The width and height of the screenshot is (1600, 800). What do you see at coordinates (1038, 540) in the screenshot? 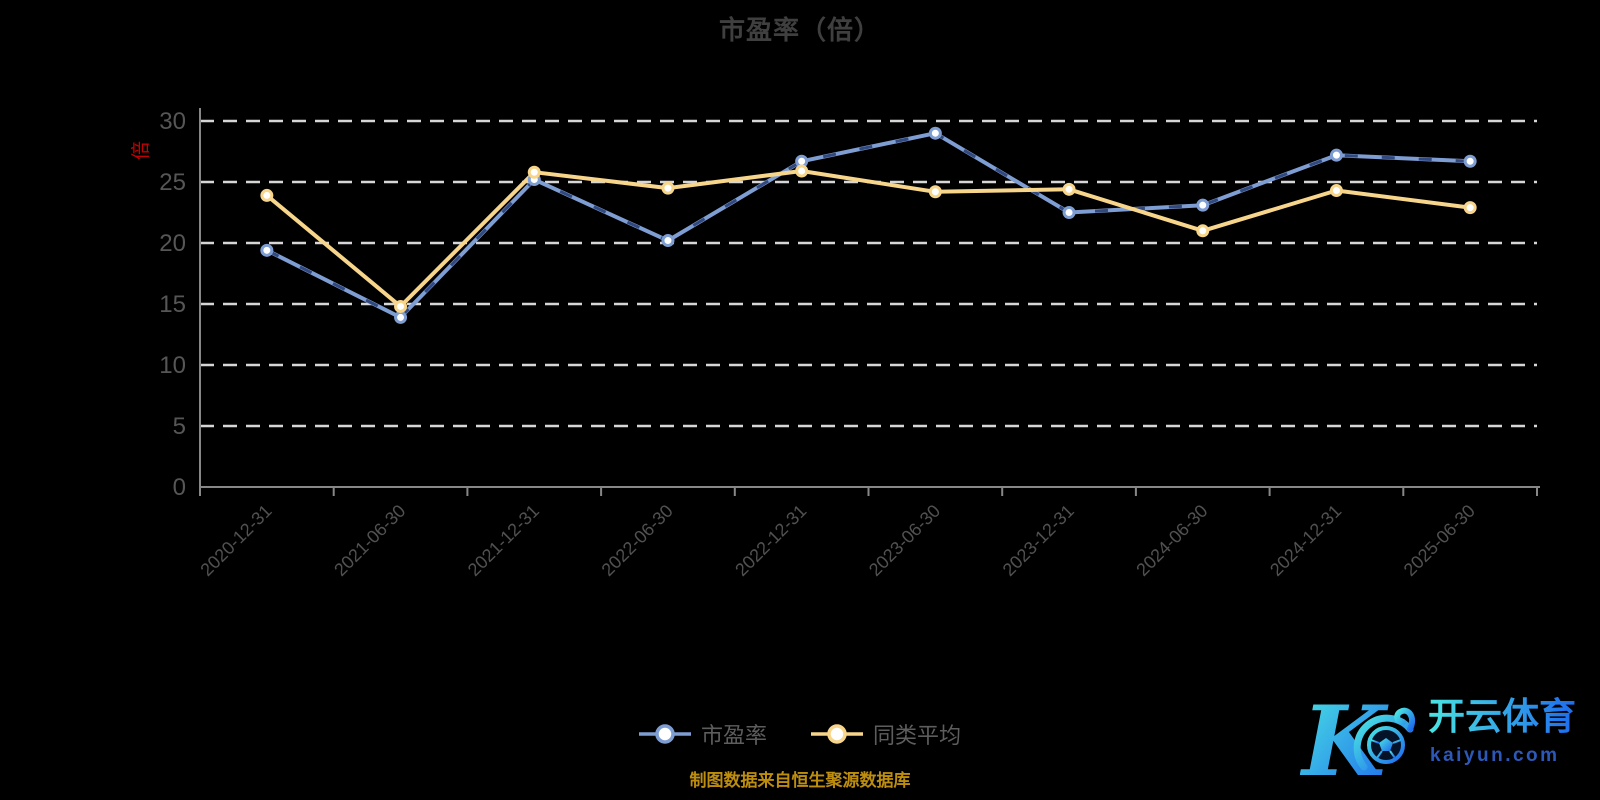
I see `x-axis-label-2023-12-31: 2023-12-31` at bounding box center [1038, 540].